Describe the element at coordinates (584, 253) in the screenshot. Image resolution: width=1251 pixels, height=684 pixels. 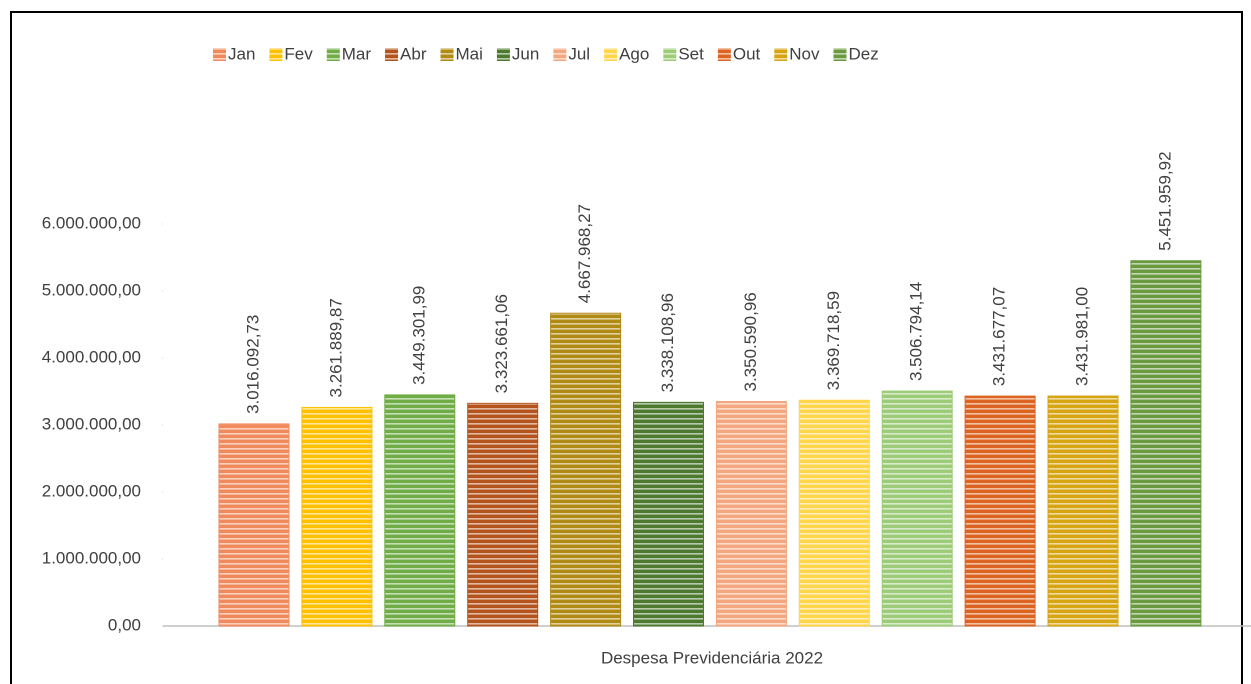
I see `value-label: 4.667.968,27` at that location.